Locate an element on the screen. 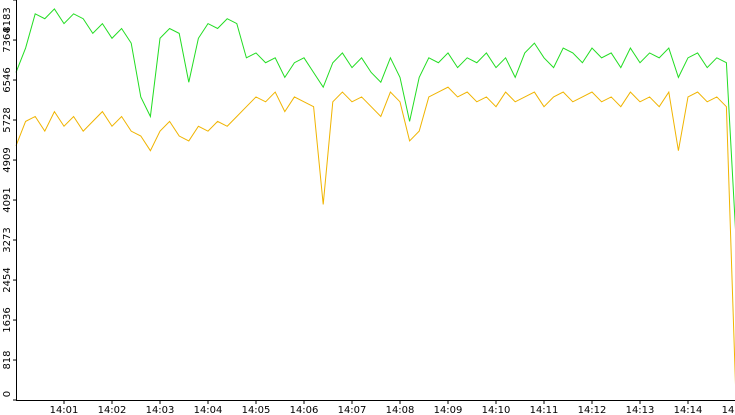 This screenshot has height=415, width=735. x-tick-label: 14:10 is located at coordinates (496, 410).